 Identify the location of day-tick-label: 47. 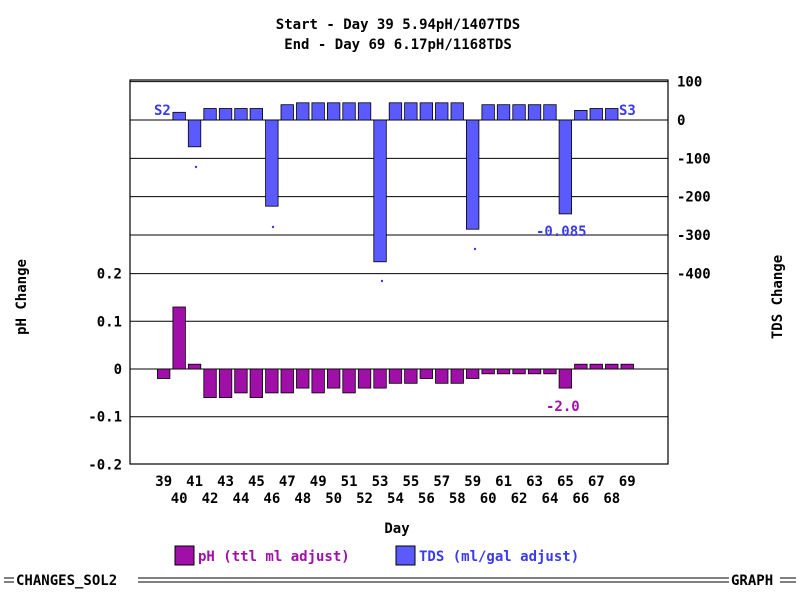
(287, 482).